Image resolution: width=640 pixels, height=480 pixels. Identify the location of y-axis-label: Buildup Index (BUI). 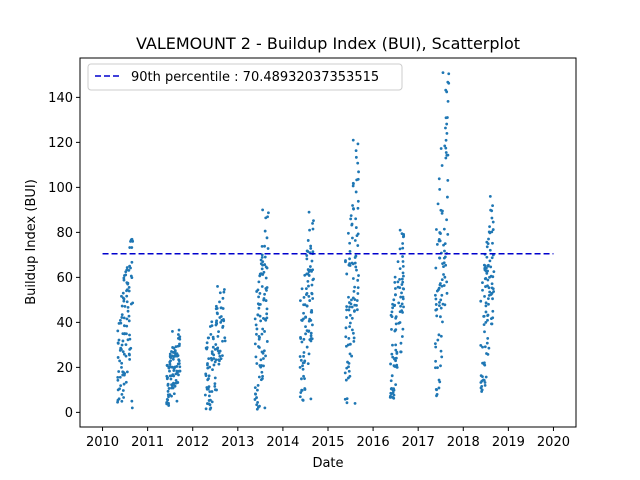
(31, 242).